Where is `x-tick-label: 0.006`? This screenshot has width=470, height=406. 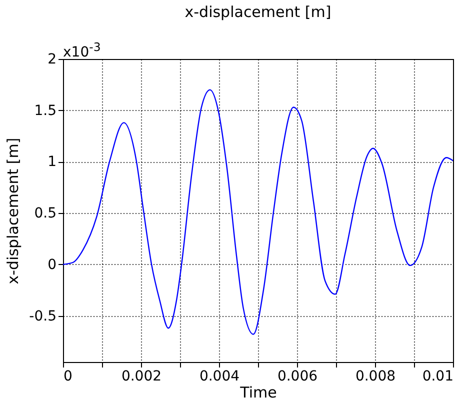 x-tick-label: 0.006 is located at coordinates (297, 376).